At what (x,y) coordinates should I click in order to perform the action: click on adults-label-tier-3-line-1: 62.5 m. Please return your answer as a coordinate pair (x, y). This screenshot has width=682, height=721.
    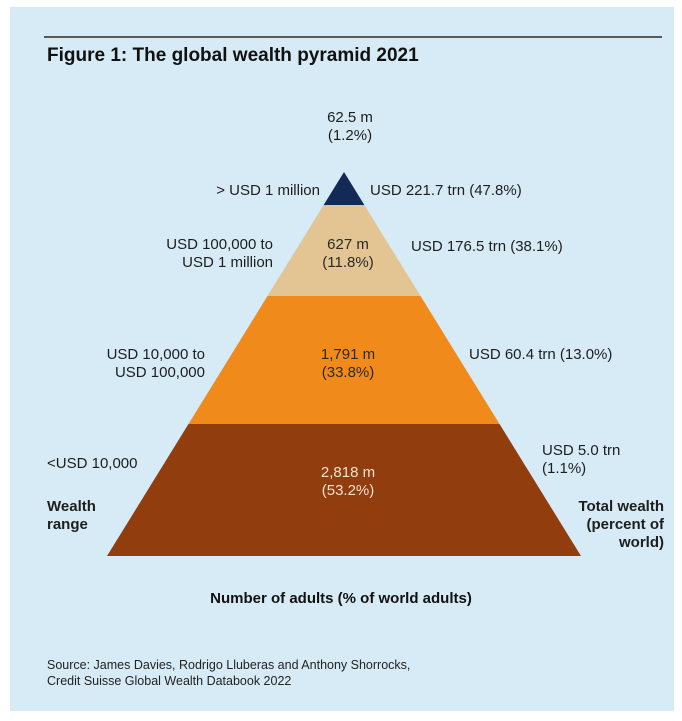
    Looking at the image, I should click on (350, 117).